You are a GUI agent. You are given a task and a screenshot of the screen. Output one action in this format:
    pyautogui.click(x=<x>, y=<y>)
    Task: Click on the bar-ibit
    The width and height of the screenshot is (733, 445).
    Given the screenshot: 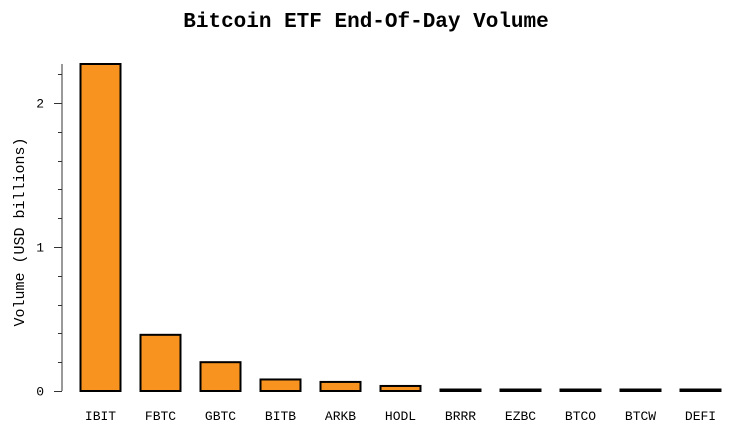 What is the action you would take?
    pyautogui.click(x=100, y=227)
    